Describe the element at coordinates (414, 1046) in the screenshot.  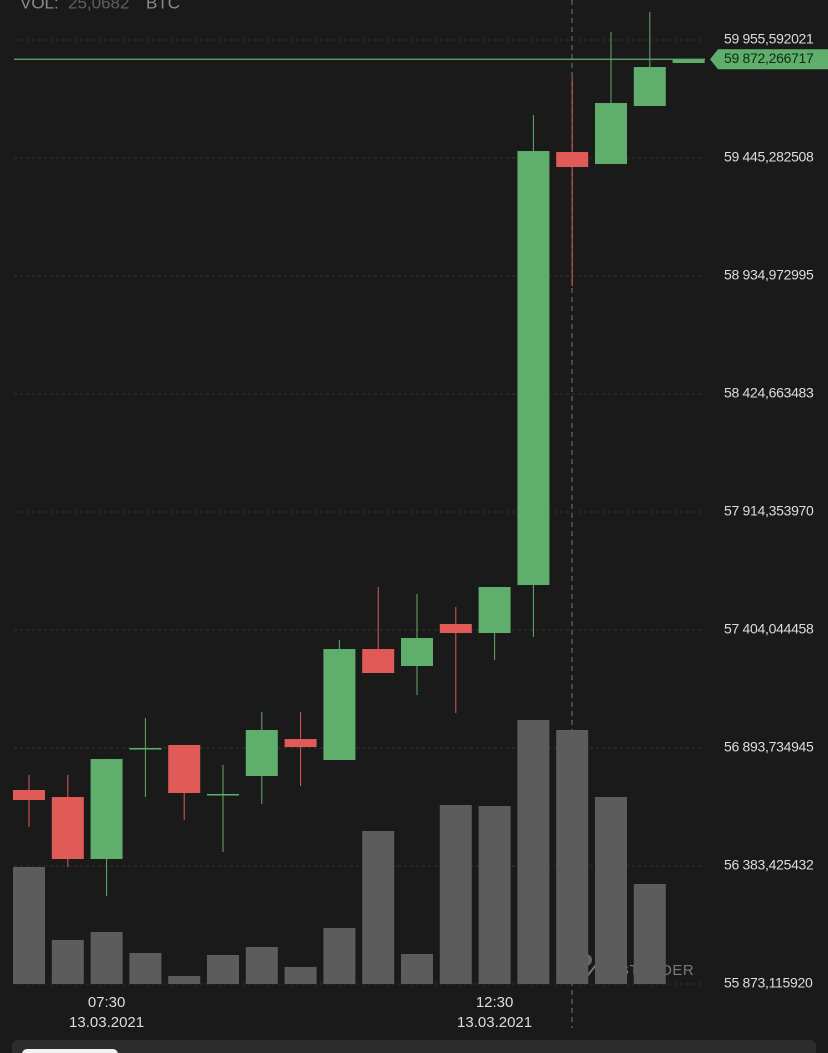
I see `scroll-track` at that location.